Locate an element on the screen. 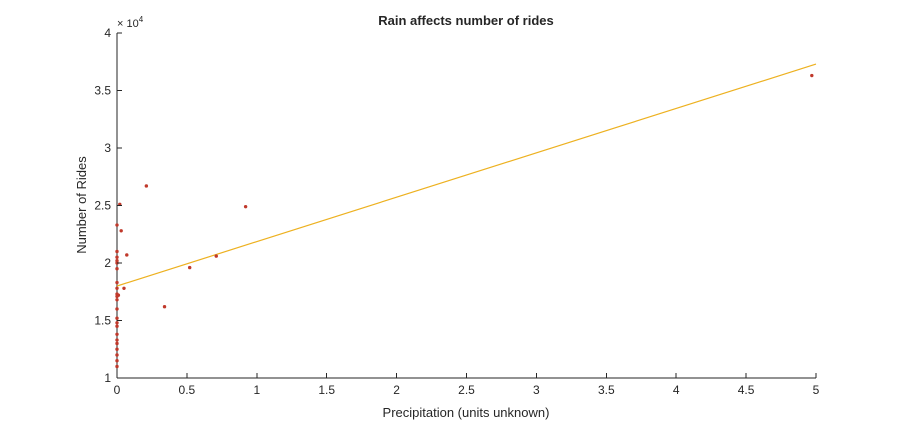 This screenshot has height=424, width=902. y-tick-label: 2 is located at coordinates (107, 263).